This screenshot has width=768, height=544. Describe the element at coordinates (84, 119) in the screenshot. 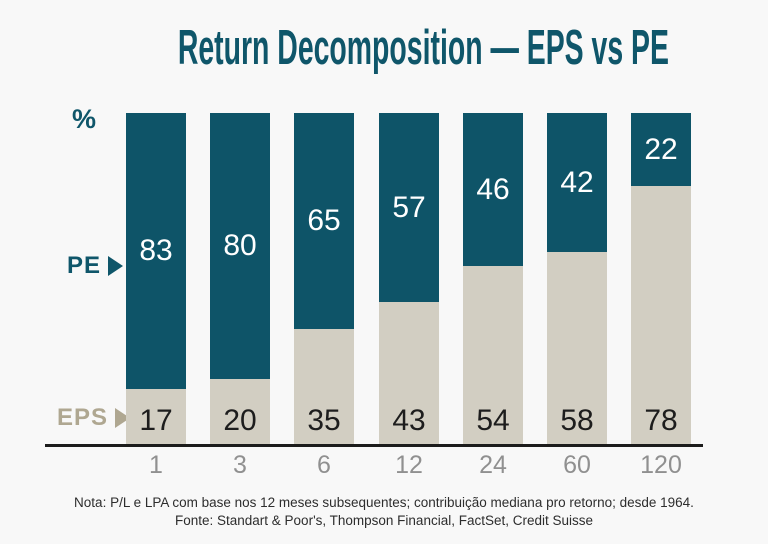

I see `y-axis-unit-label: %` at that location.